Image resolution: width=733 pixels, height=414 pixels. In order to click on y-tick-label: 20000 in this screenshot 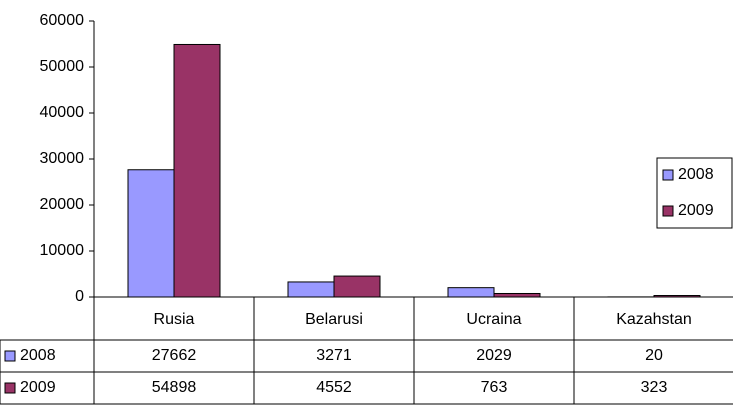, I will do `click(62, 204)`.